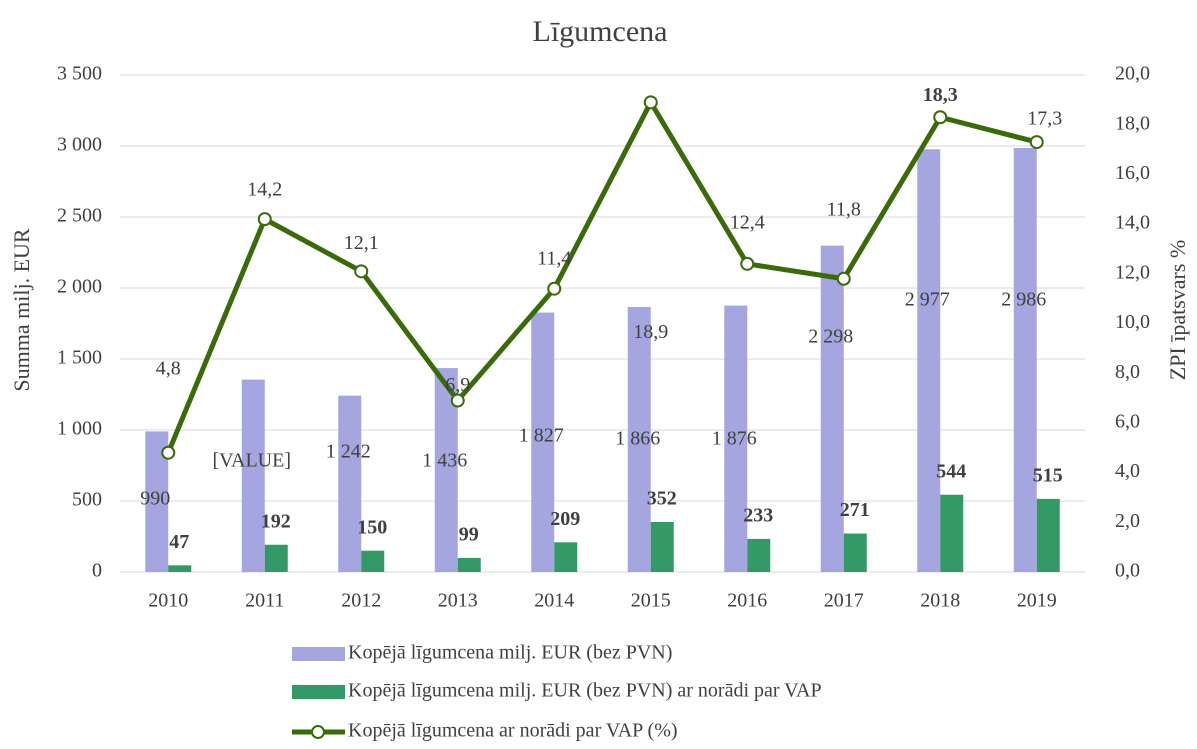 Image resolution: width=1197 pixels, height=749 pixels. I want to click on data-label: 233, so click(758, 516).